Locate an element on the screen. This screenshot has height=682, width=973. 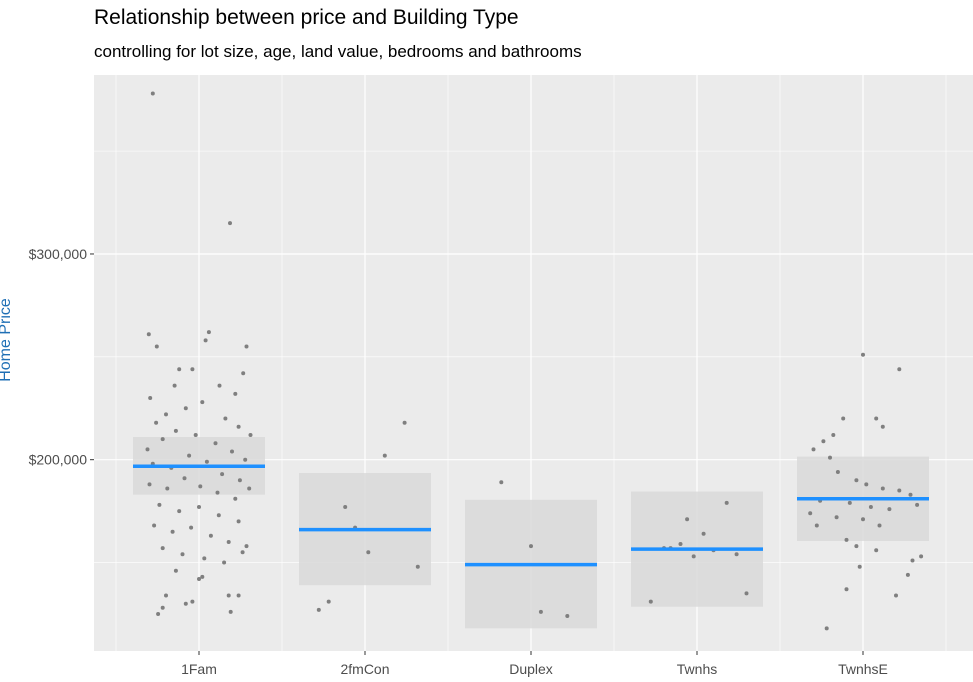
y-tick-label: $200,000 is located at coordinates (58, 460).